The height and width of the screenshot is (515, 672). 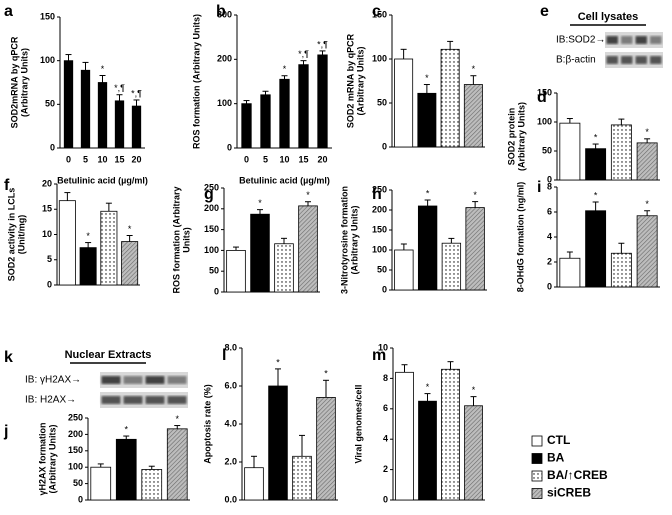 I want to click on y-tick-label: 8, so click(x=385, y=378).